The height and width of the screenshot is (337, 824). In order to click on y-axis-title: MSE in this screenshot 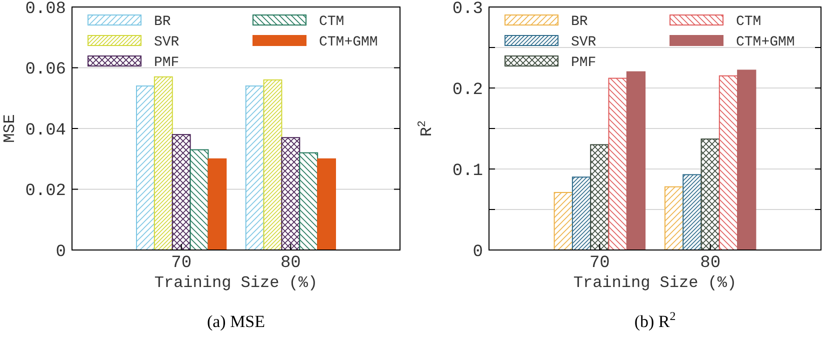, I will do `click(10, 128)`.